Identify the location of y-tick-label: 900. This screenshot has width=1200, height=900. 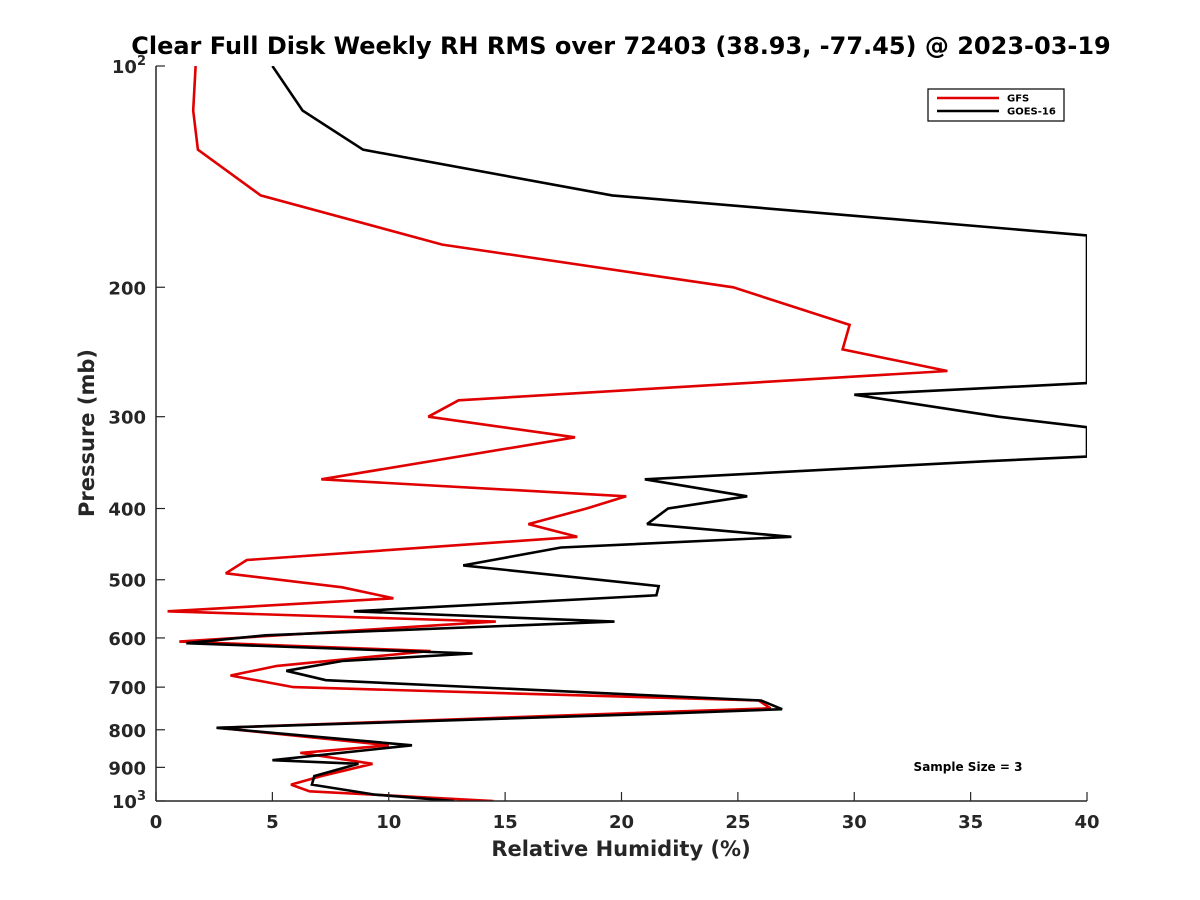
(127, 768).